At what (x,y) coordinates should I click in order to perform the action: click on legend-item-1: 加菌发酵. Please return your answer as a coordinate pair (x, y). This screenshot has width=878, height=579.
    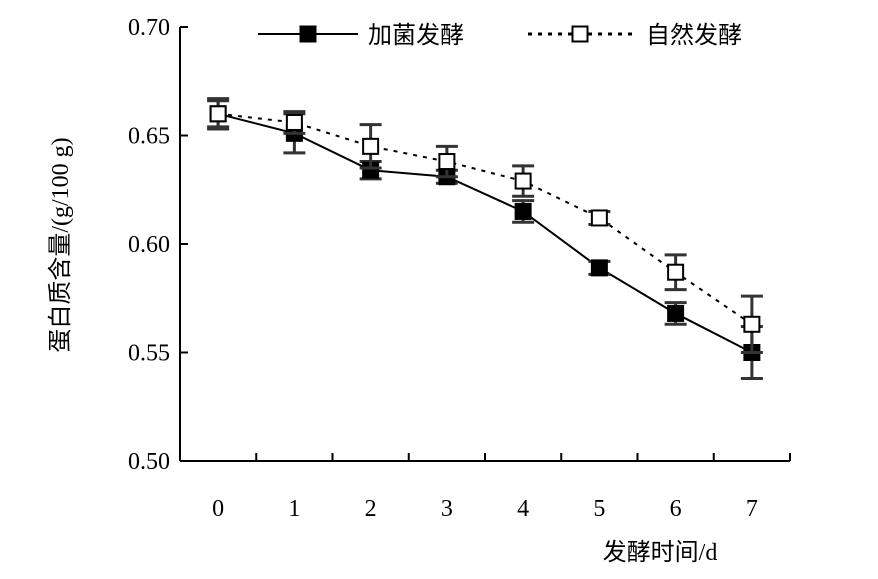
    Looking at the image, I should click on (361, 35).